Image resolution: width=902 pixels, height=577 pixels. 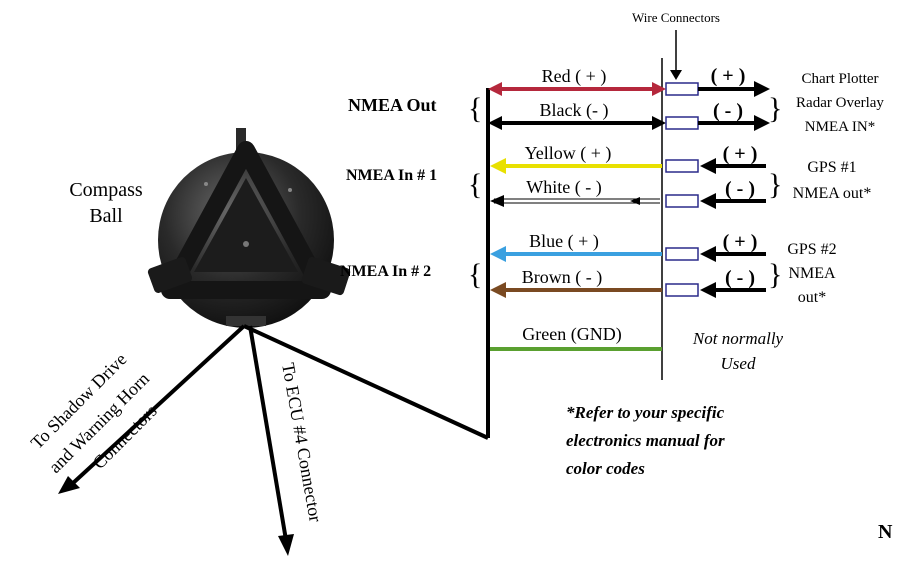 I want to click on chart-plotter-line3: NMEA IN*, so click(x=840, y=127).